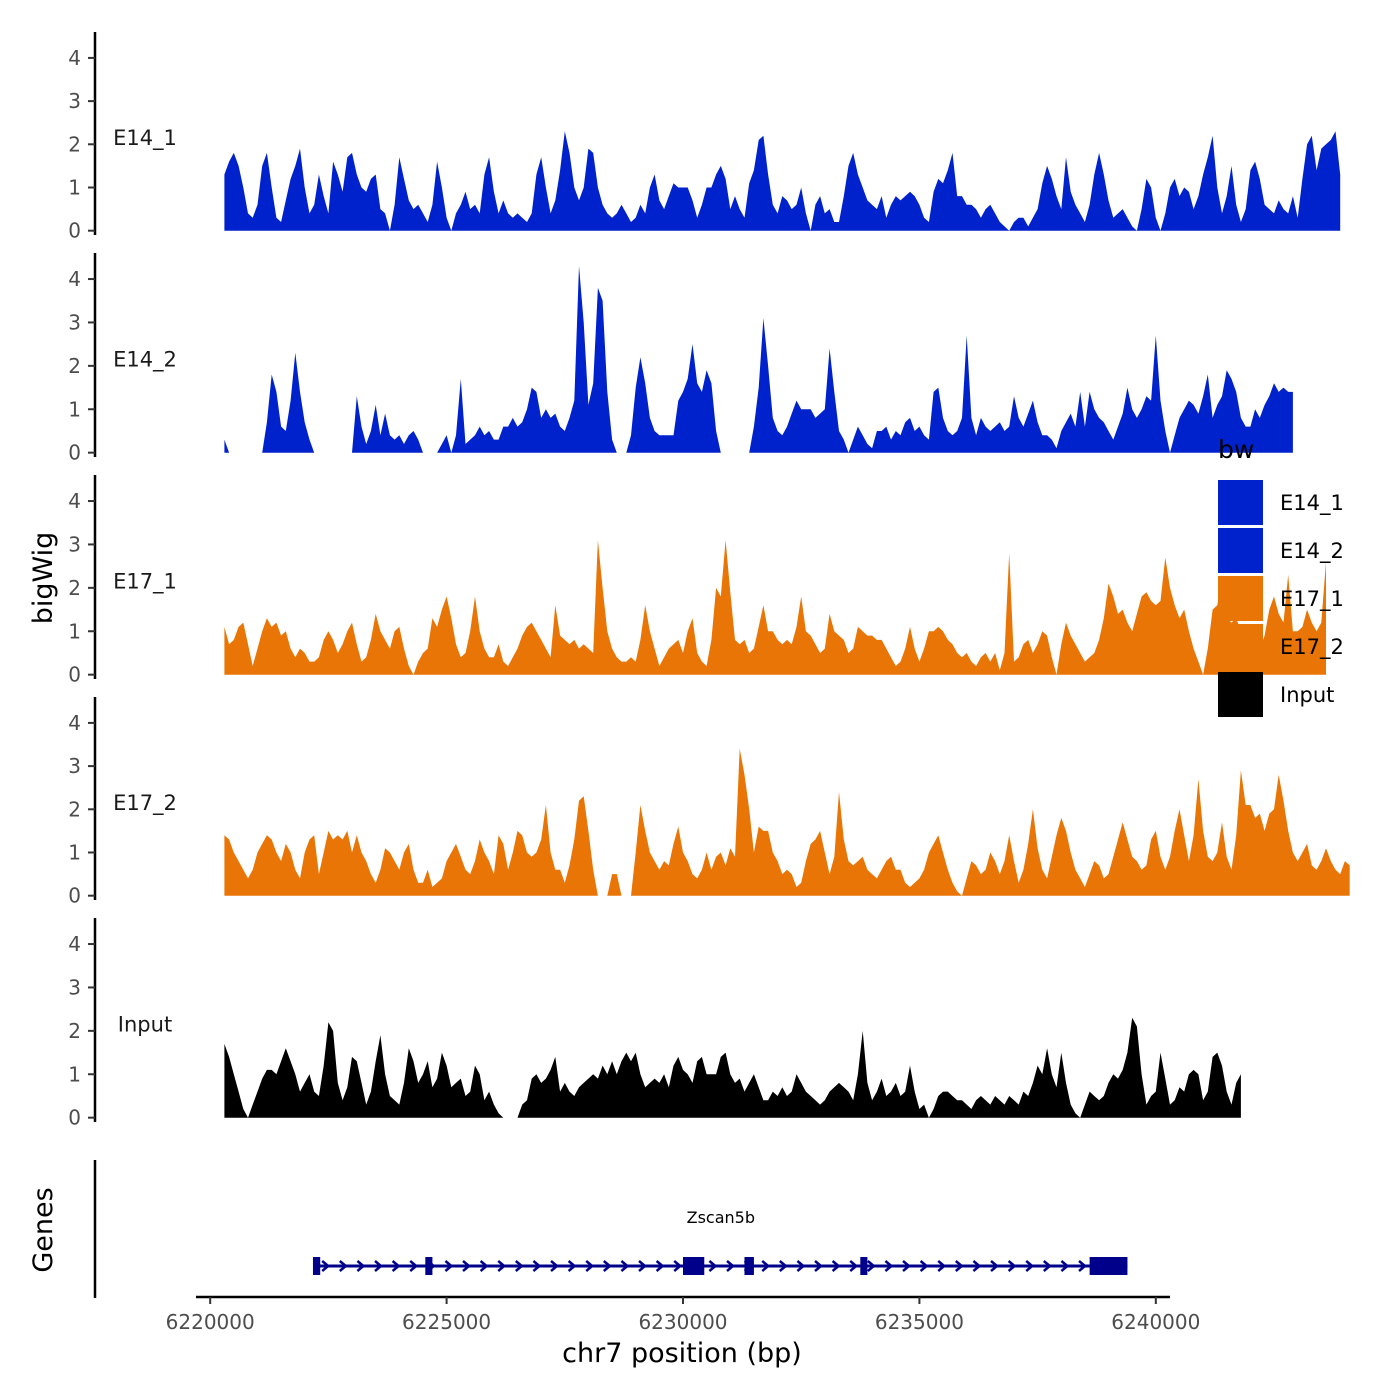 Image resolution: width=1400 pixels, height=1400 pixels. I want to click on y-tick-label-E17_1-3: 3, so click(74, 544).